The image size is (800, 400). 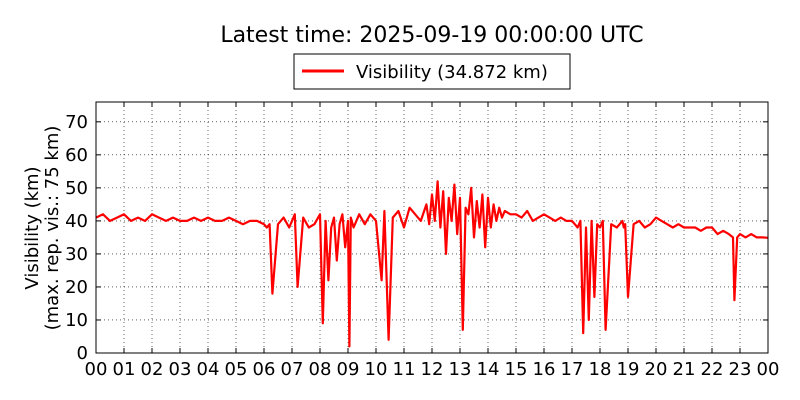 I want to click on x-tick-label: 09, so click(x=348, y=369).